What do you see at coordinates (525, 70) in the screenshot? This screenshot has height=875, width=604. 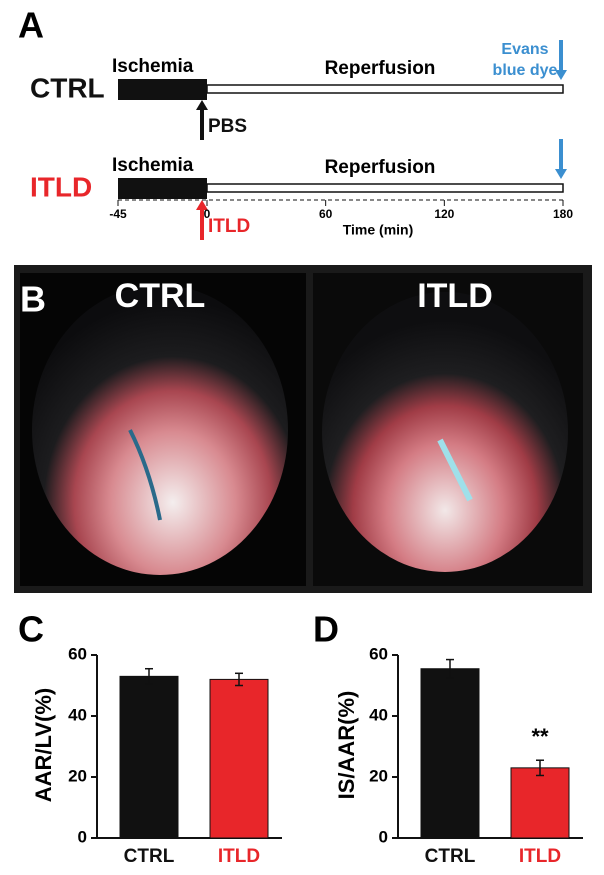 I see `stain-label: blue dye` at bounding box center [525, 70].